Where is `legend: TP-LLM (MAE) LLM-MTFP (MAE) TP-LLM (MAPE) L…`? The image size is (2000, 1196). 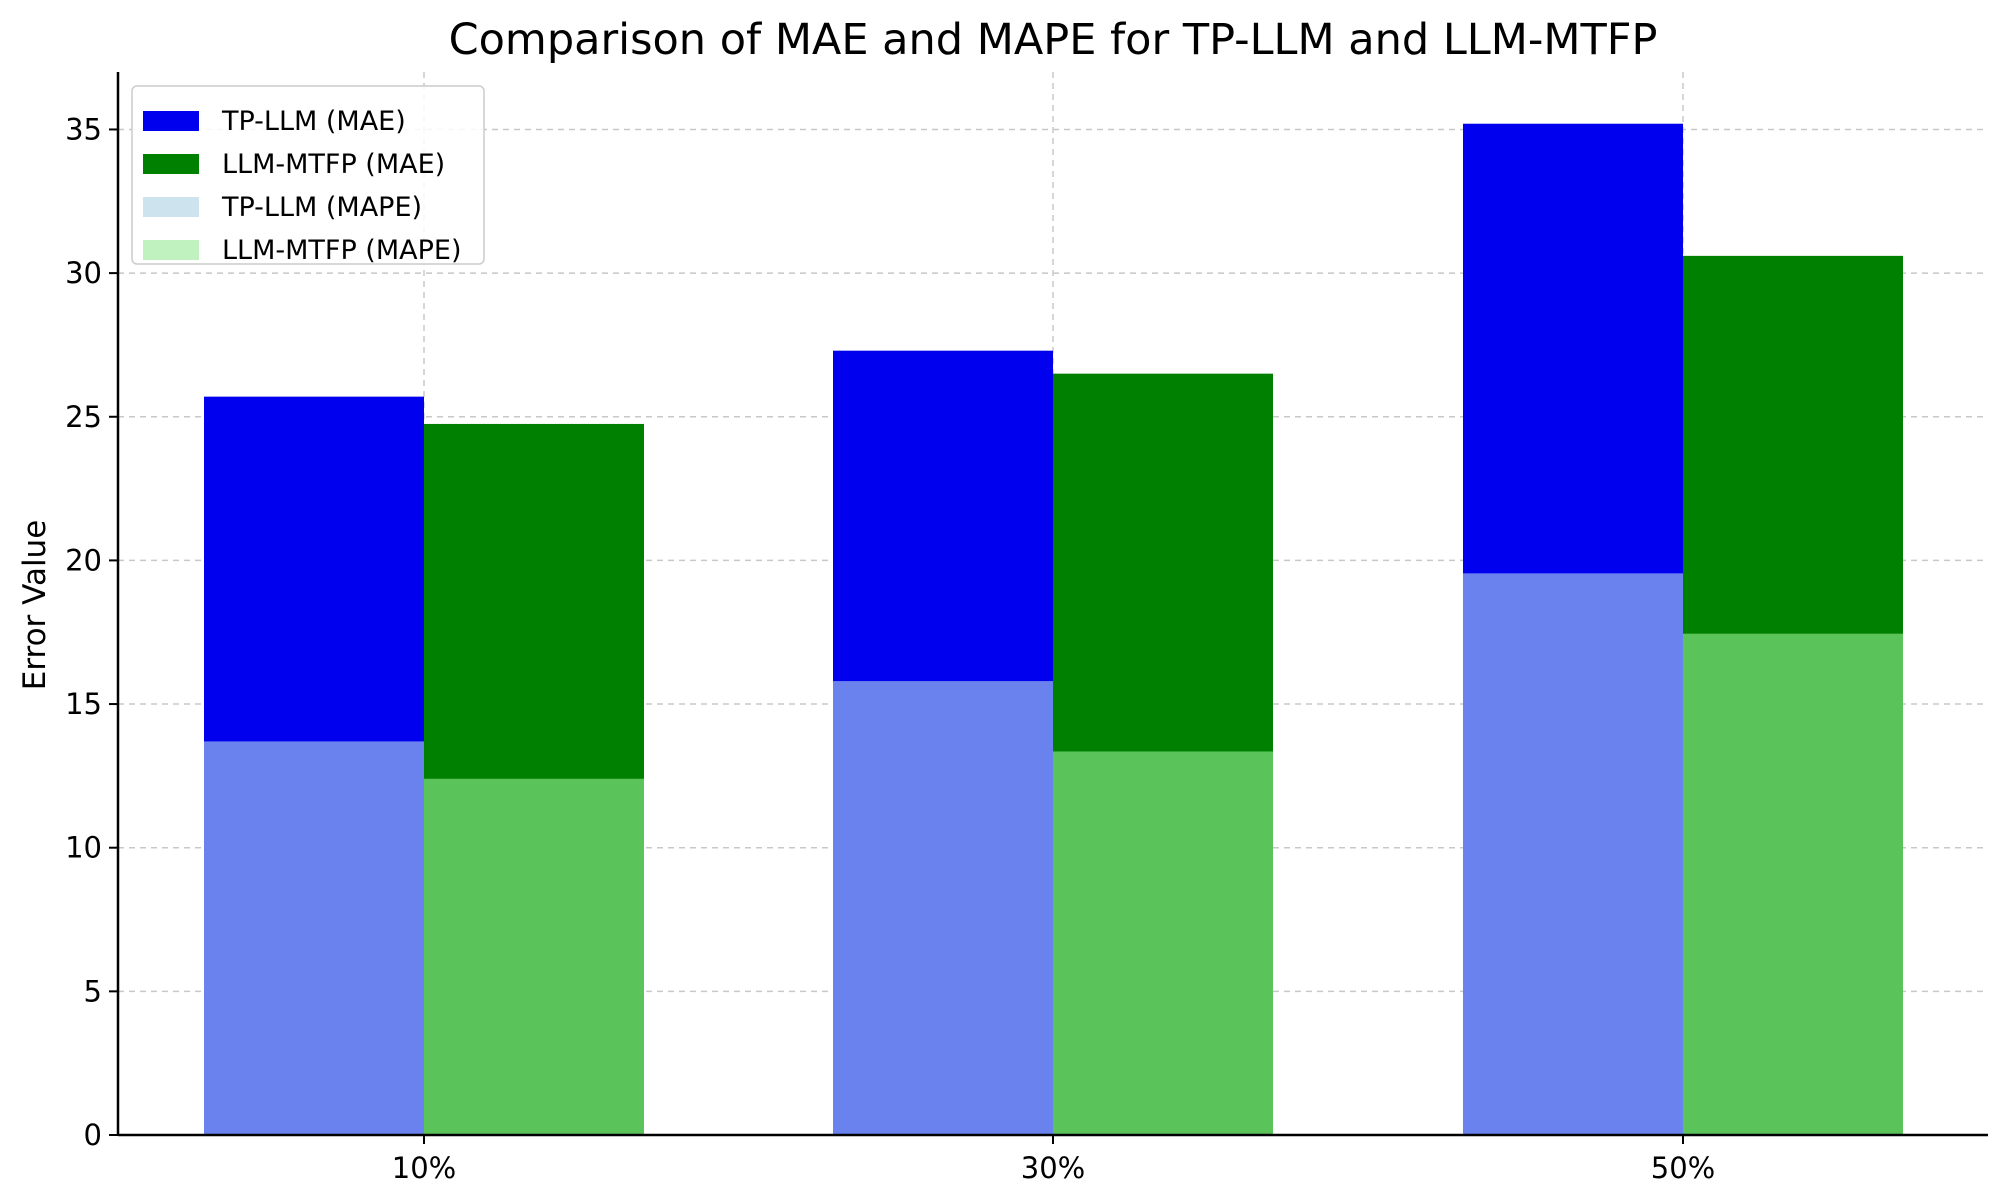
legend: TP-LLM (MAE) LLM-MTFP (MAE) TP-LLM (MAPE) L… is located at coordinates (308, 175).